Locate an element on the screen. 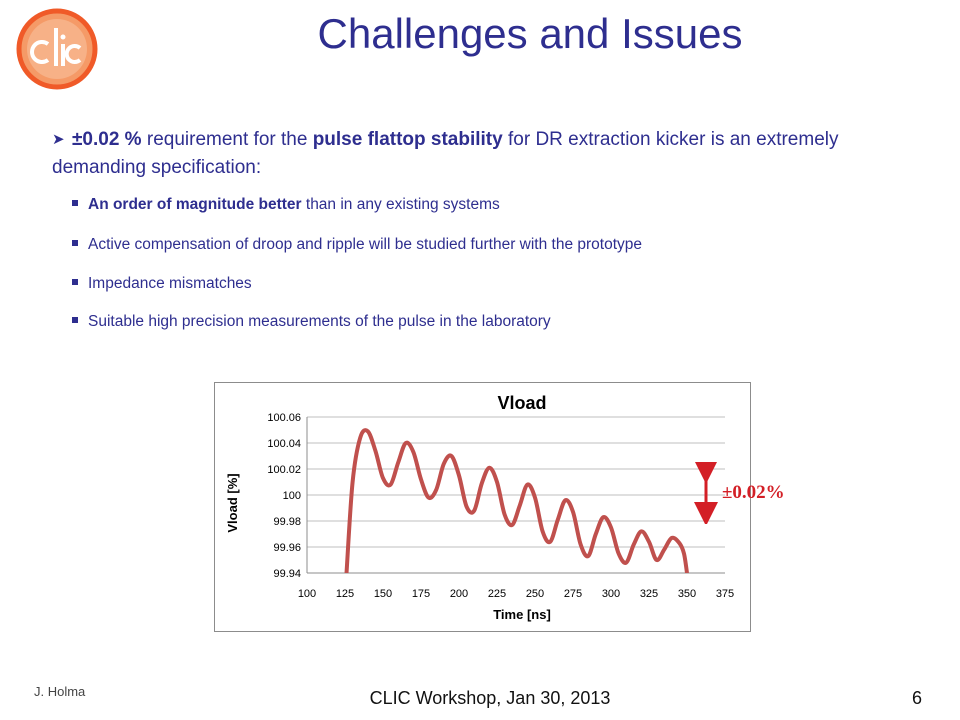 Image resolution: width=960 pixels, height=720 pixels. tolerance-annotation is located at coordinates (706, 493).